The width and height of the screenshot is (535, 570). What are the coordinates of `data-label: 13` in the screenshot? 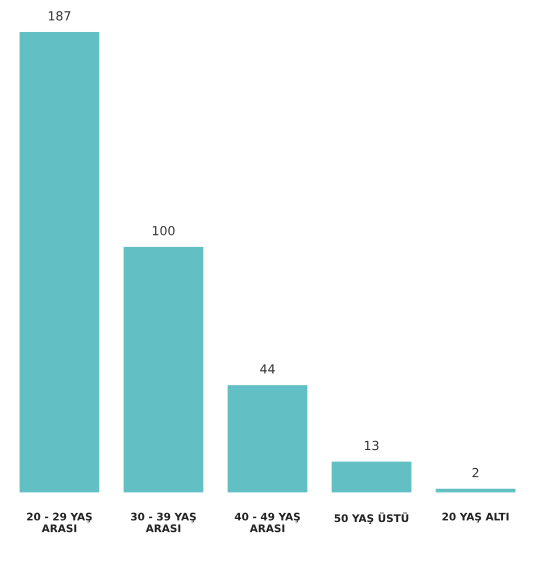 It's located at (371, 445).